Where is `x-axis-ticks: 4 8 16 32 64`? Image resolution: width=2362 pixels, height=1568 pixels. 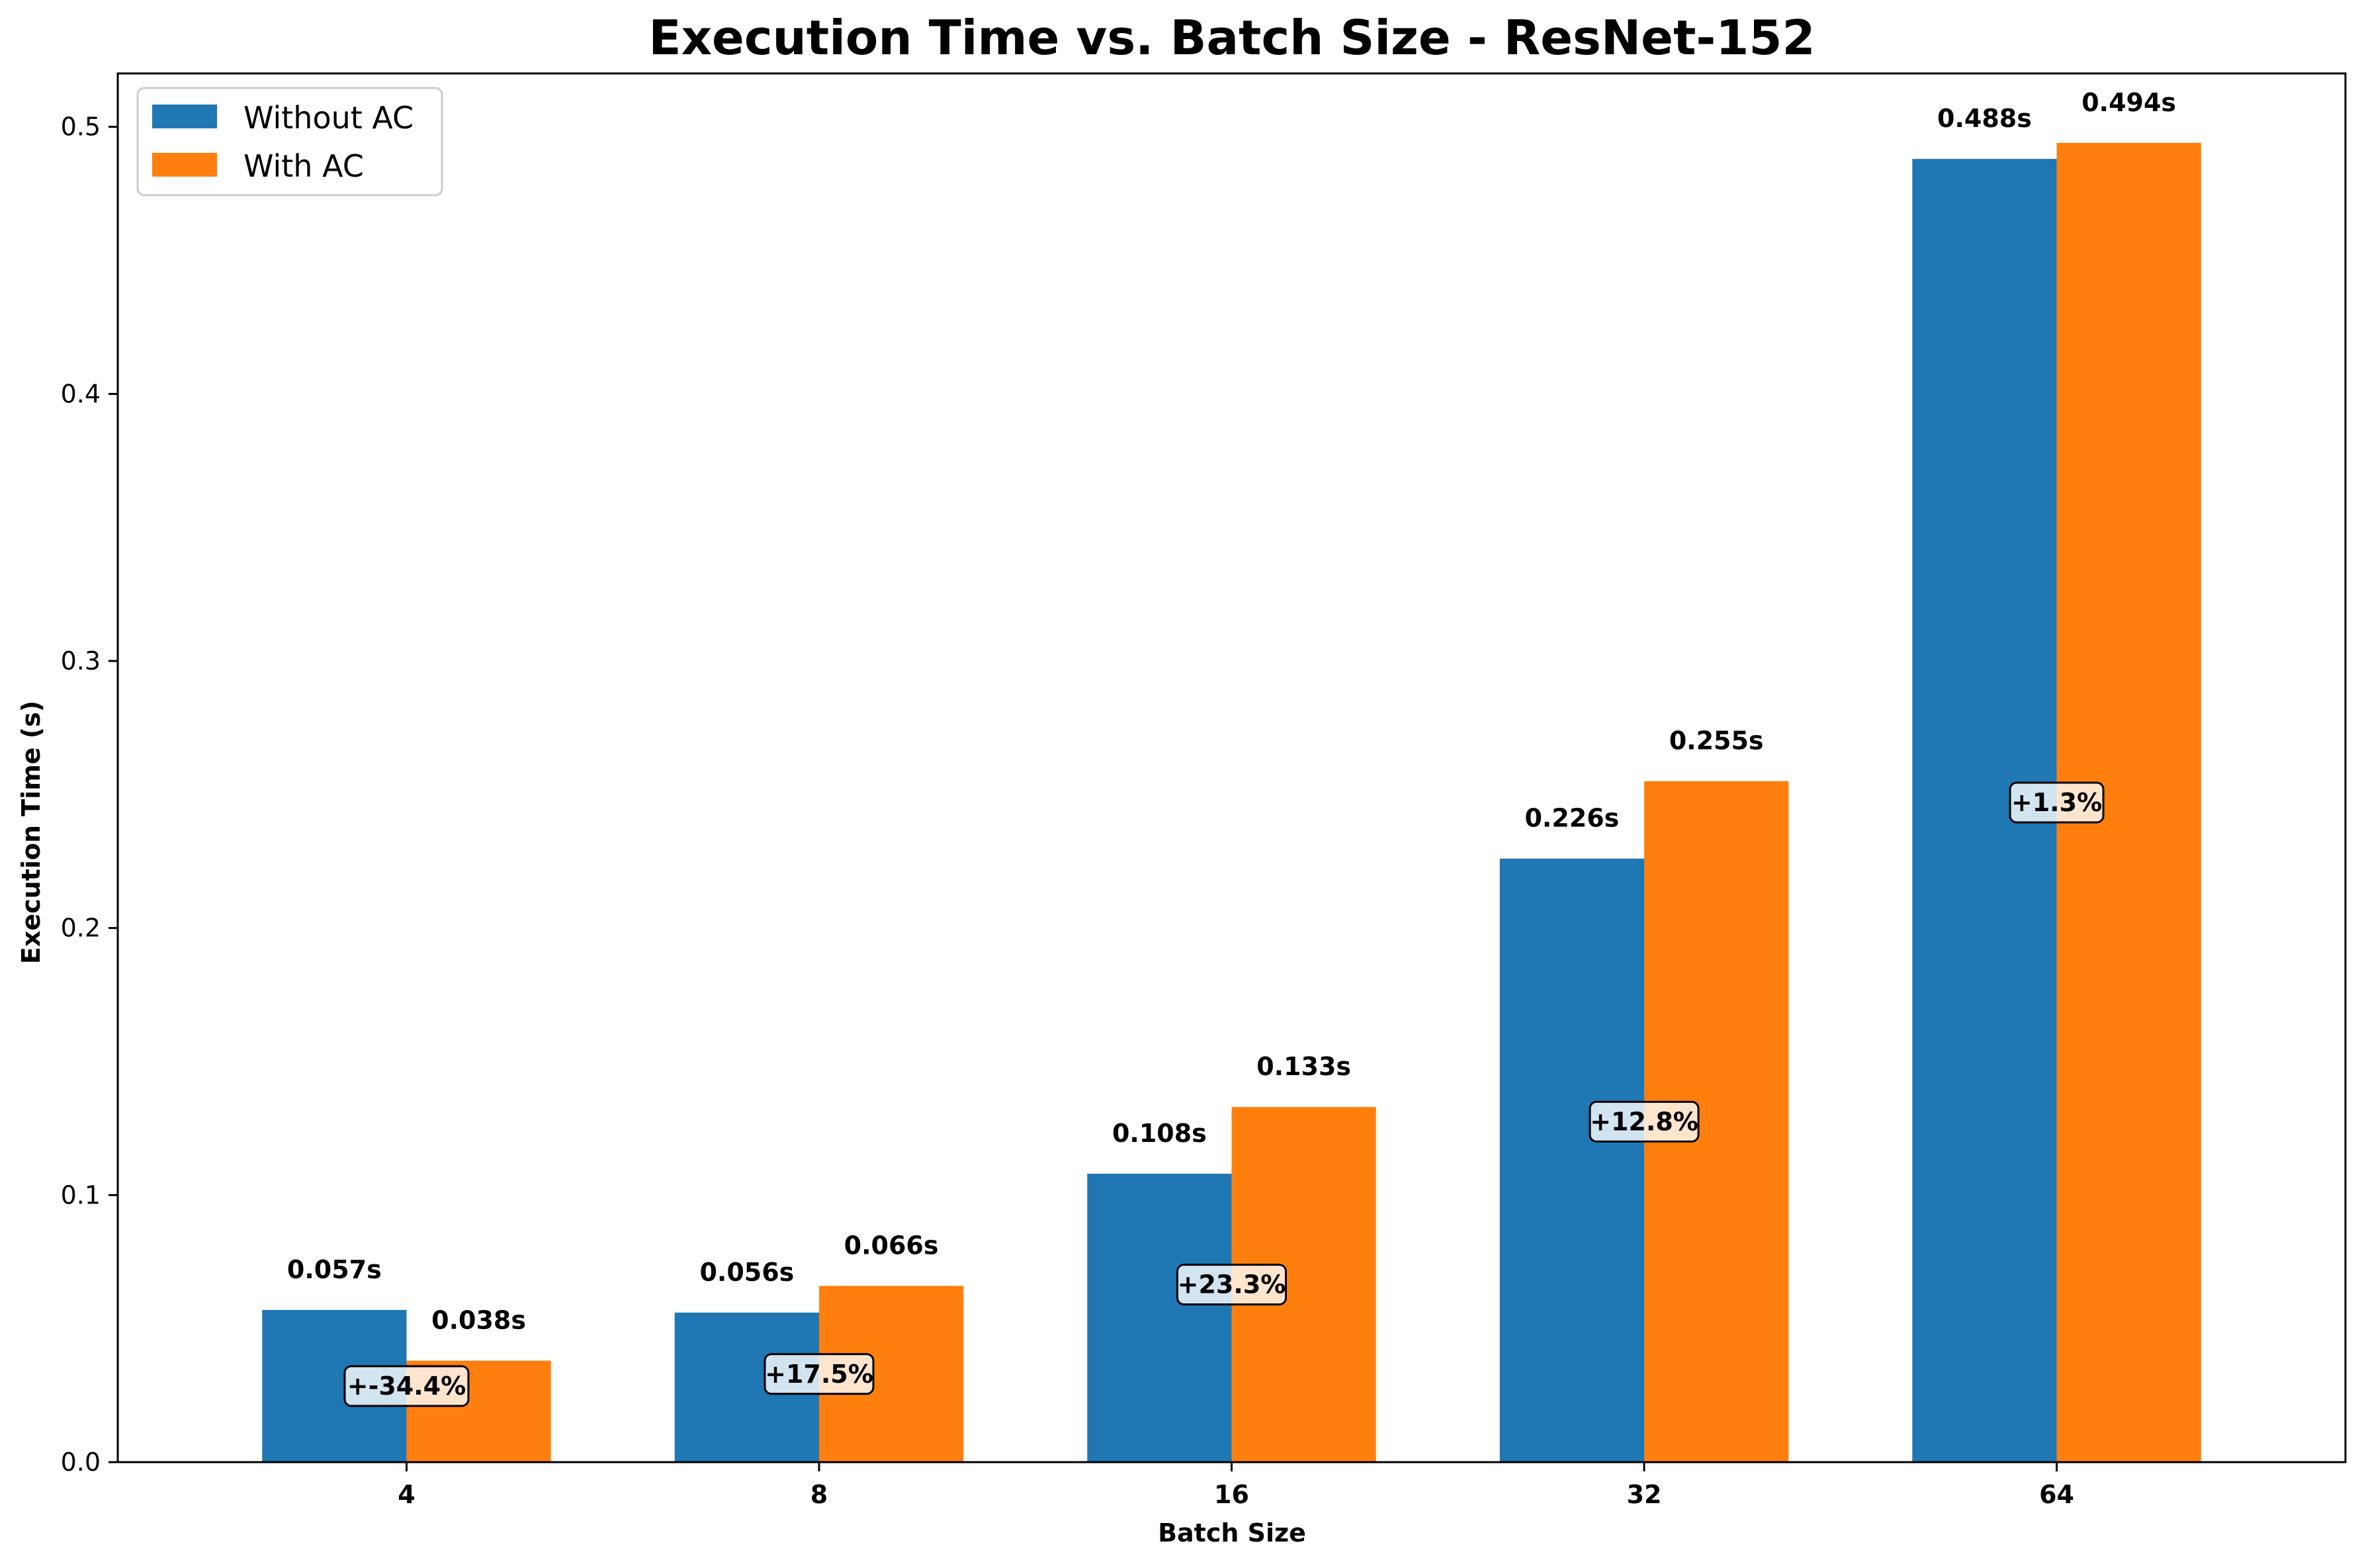 x-axis-ticks: 4 8 16 32 64 is located at coordinates (1236, 1485).